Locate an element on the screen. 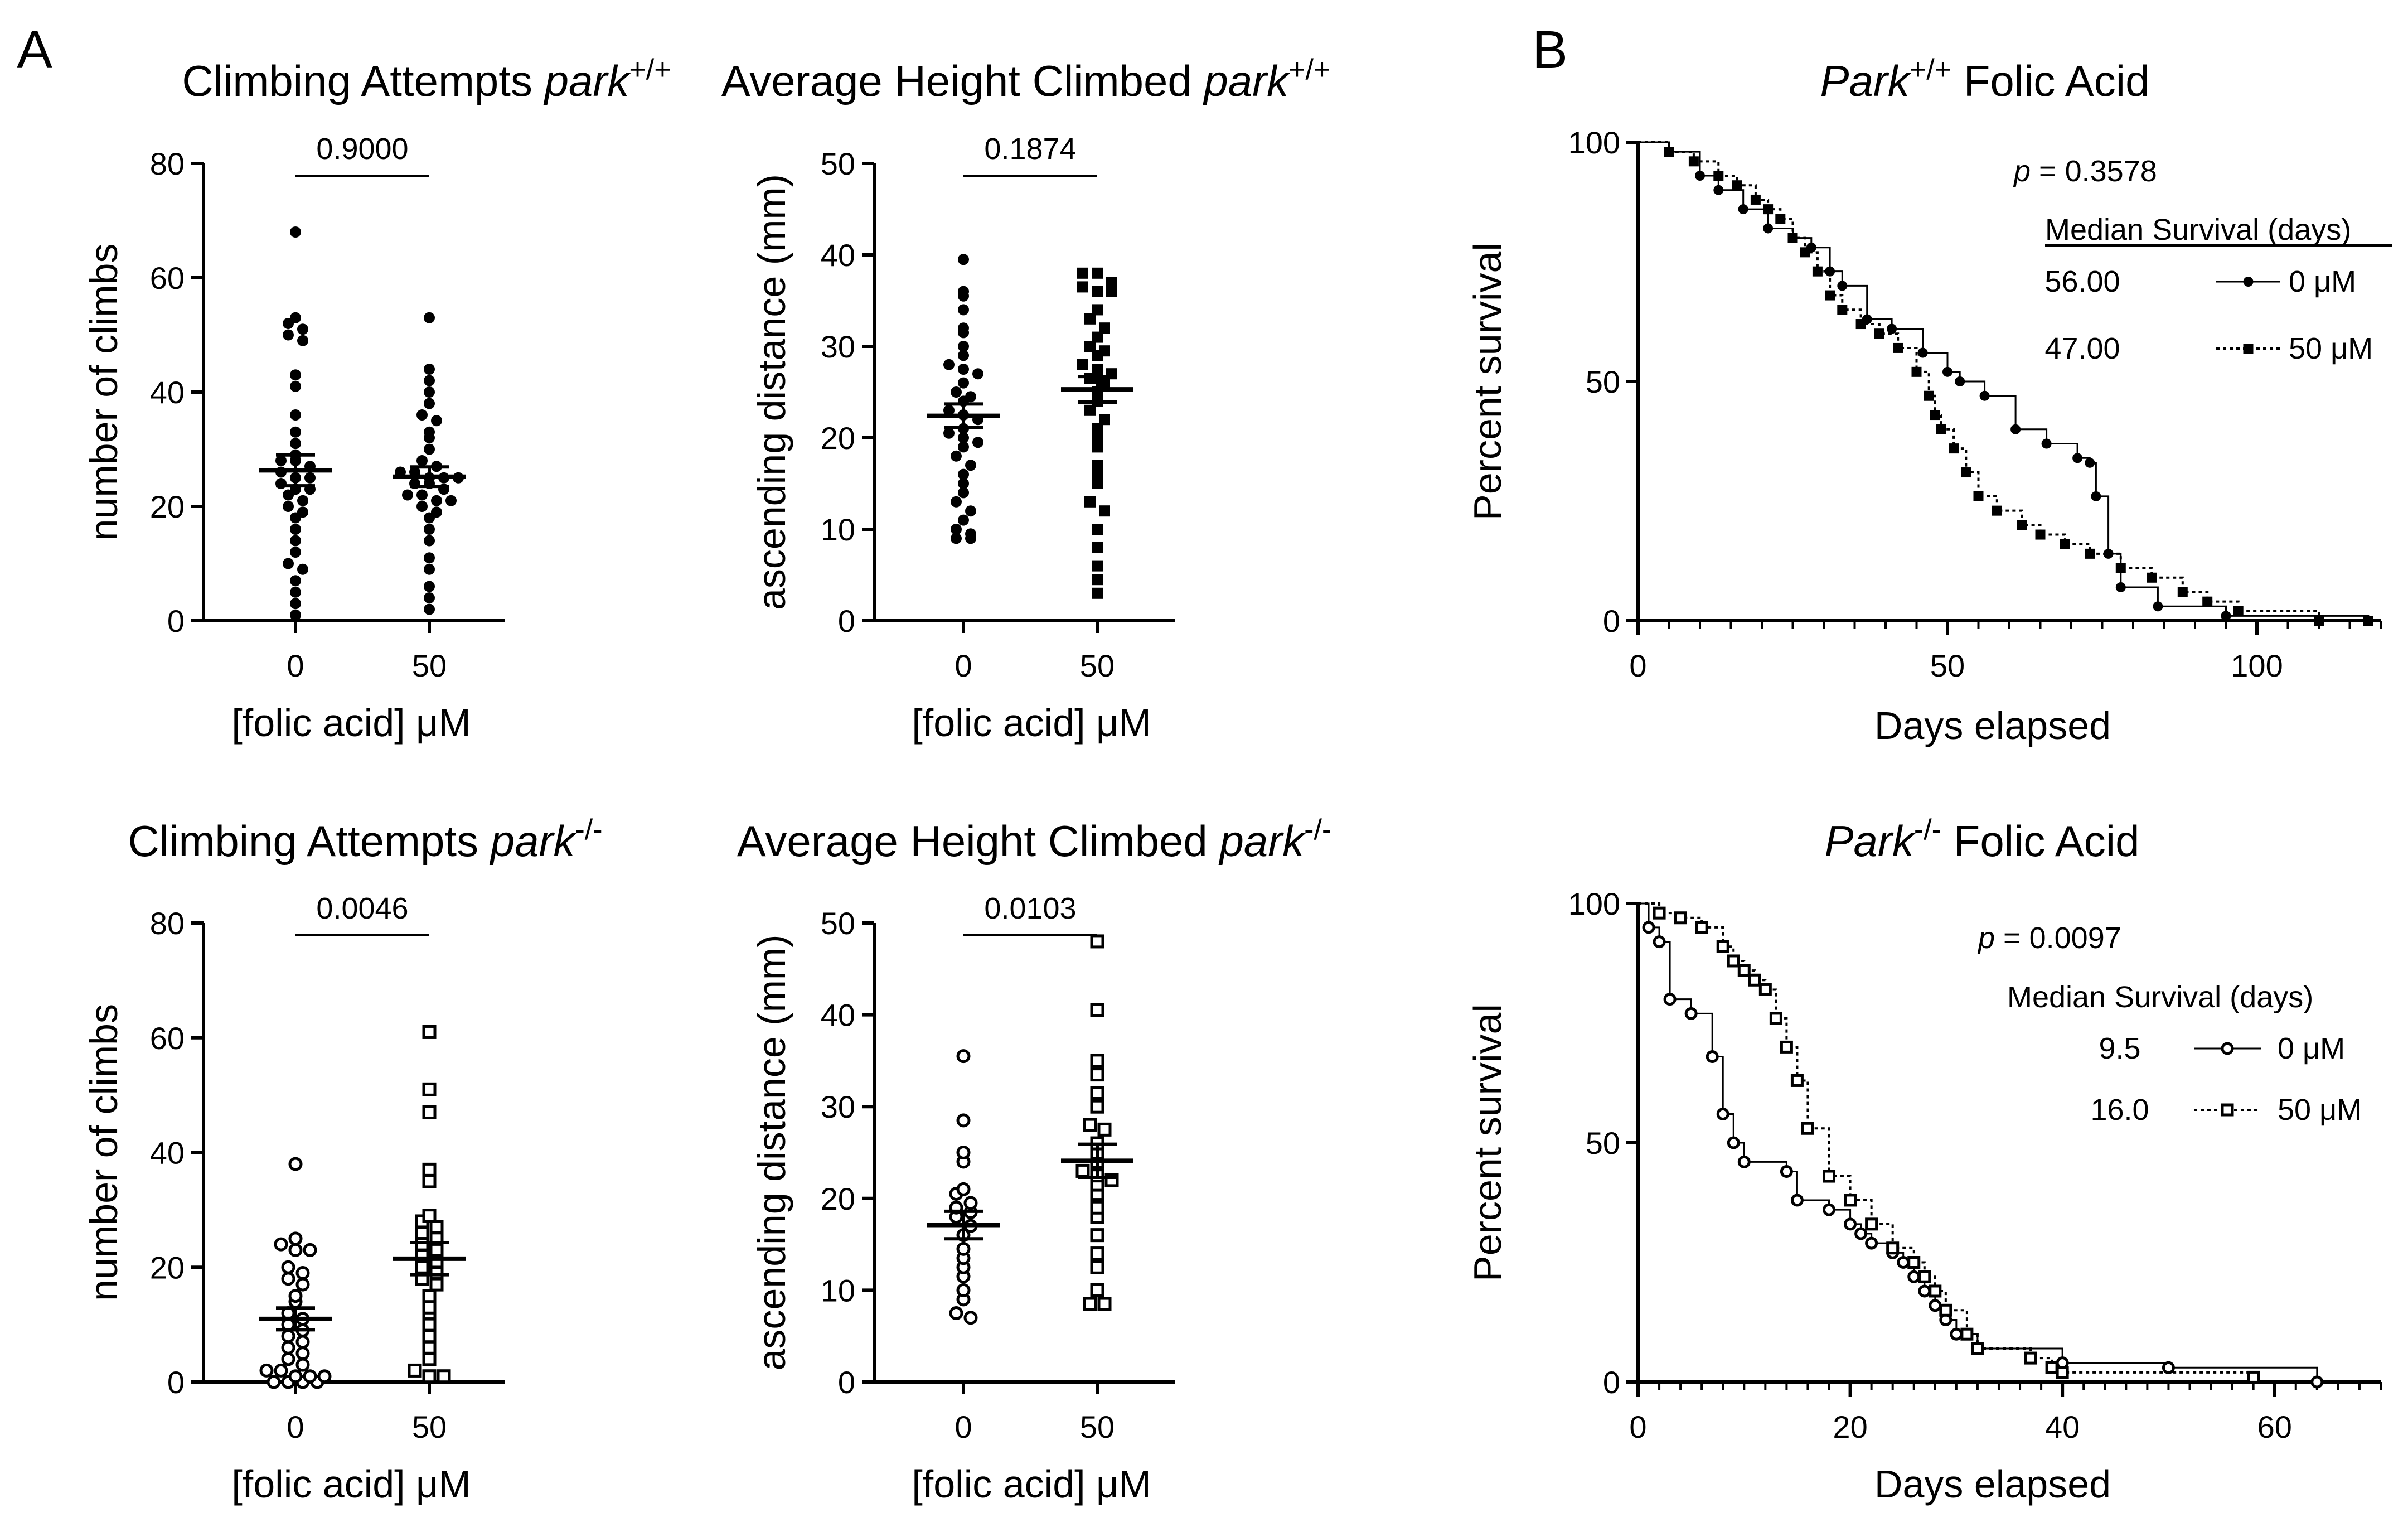 This screenshot has height=1522, width=2408. y-tick-label: 100 is located at coordinates (1594, 903).